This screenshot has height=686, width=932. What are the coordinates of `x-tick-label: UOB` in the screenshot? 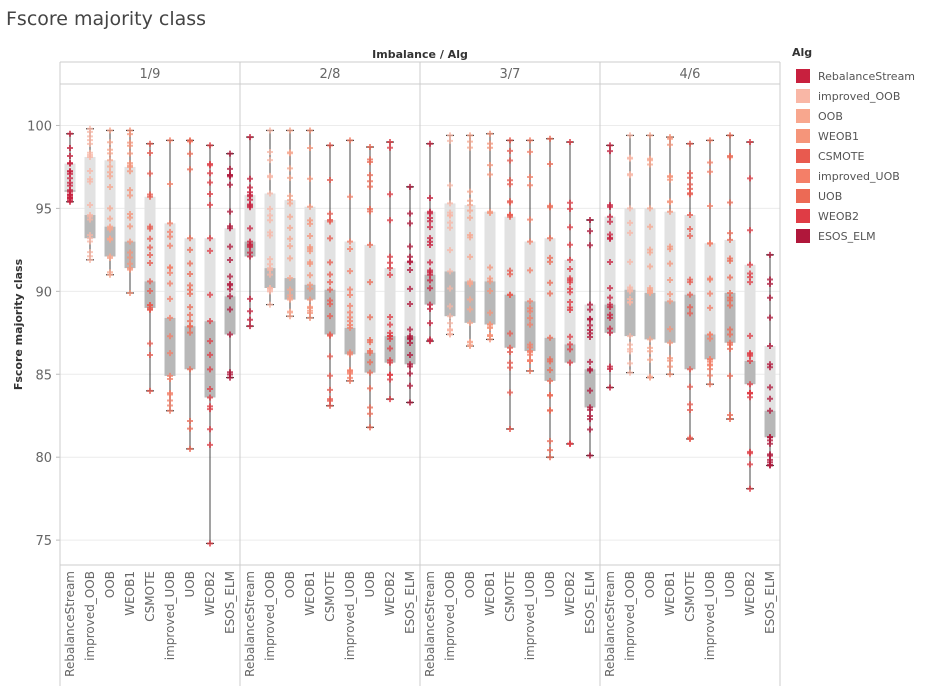 It's located at (190, 584).